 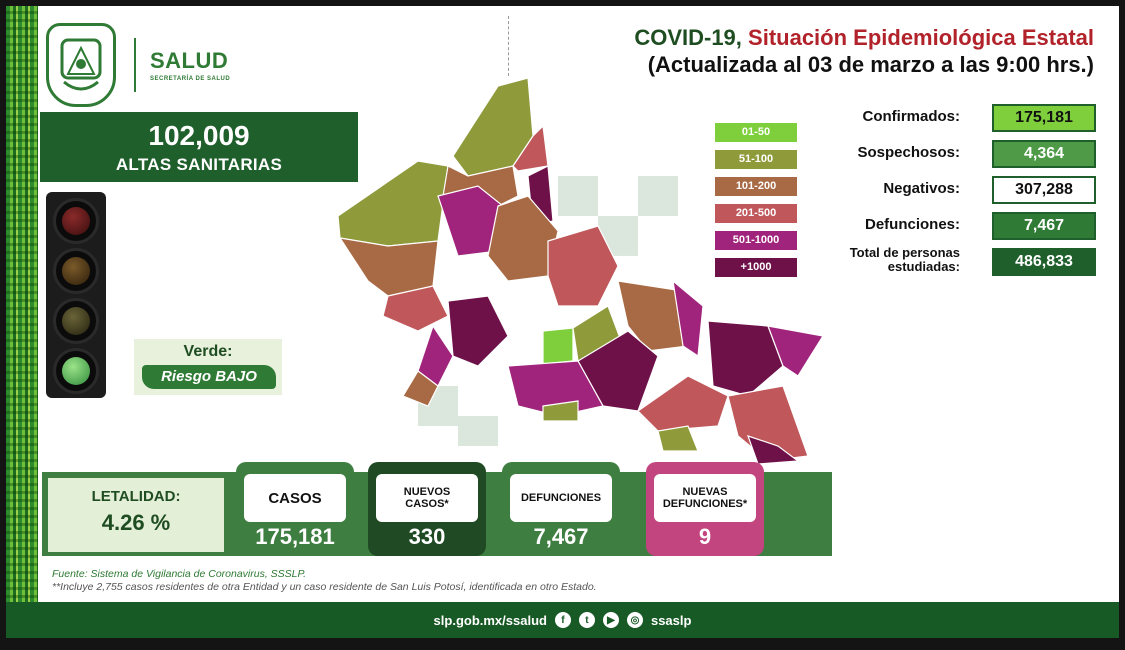 What do you see at coordinates (76, 271) in the screenshot?
I see `orange-light` at bounding box center [76, 271].